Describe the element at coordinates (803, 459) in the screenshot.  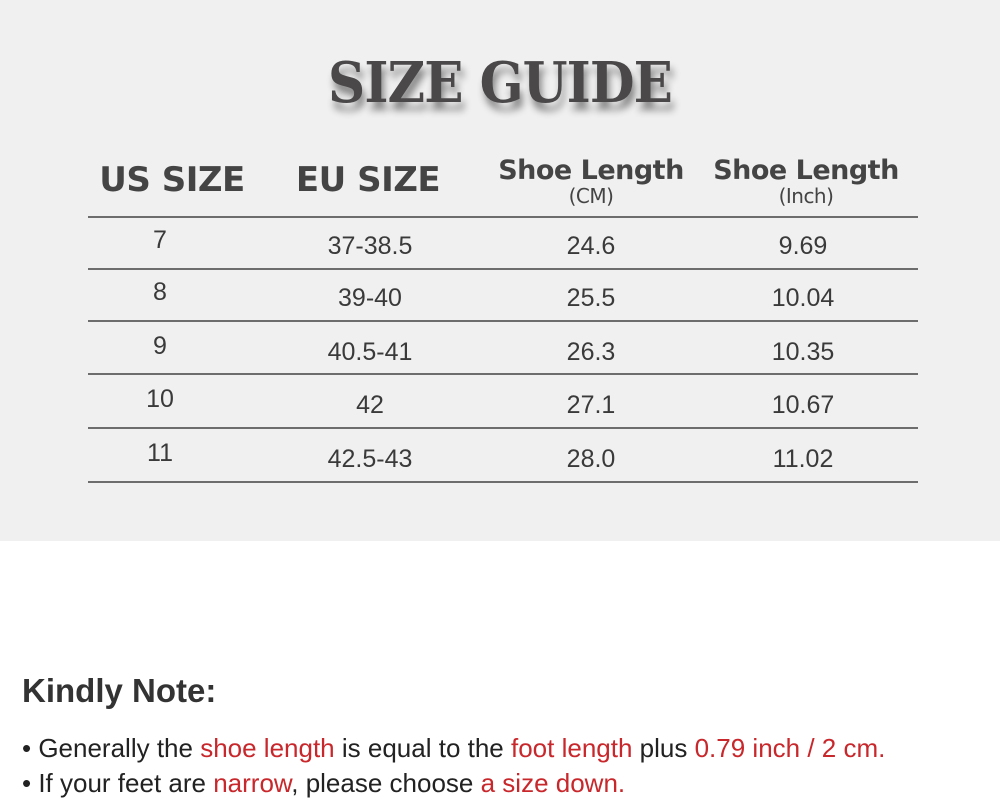
I see `table-cell: 11.02` at that location.